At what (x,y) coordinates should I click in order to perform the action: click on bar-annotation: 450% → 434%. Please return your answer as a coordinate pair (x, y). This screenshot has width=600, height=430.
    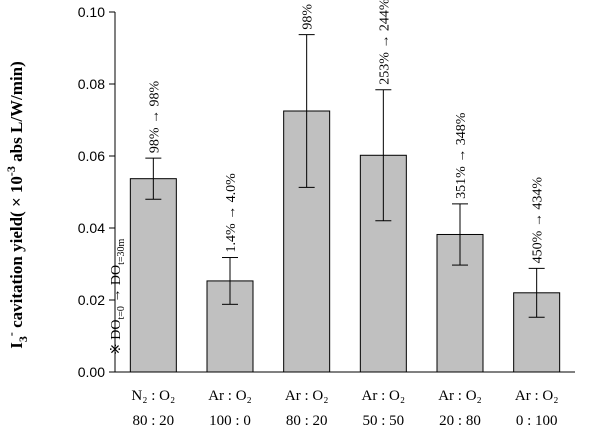
    Looking at the image, I should click on (538, 220).